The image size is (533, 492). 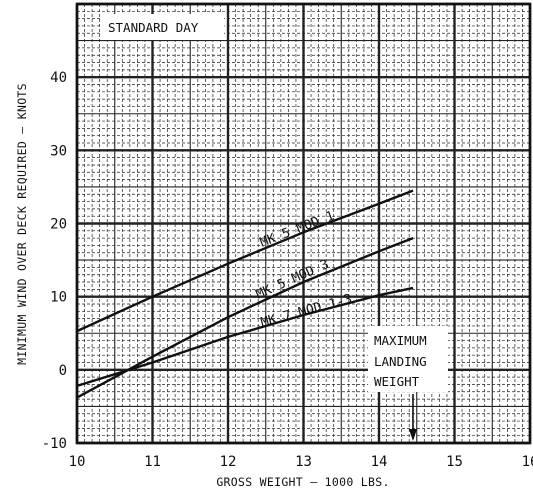 I want to click on x-tick-label: 16, so click(x=527, y=462).